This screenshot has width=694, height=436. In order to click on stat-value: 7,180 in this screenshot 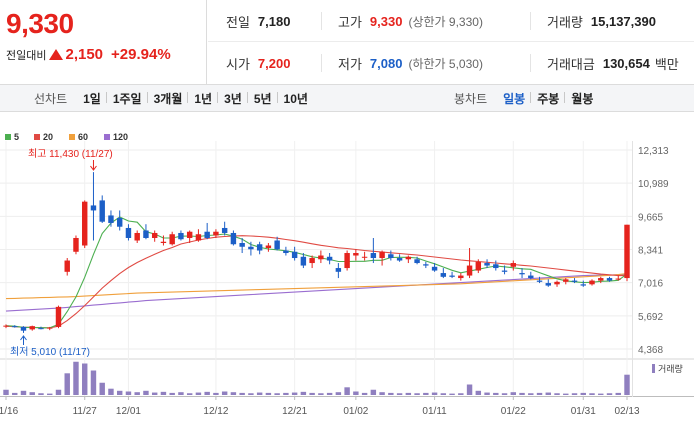, I will do `click(274, 21)`.